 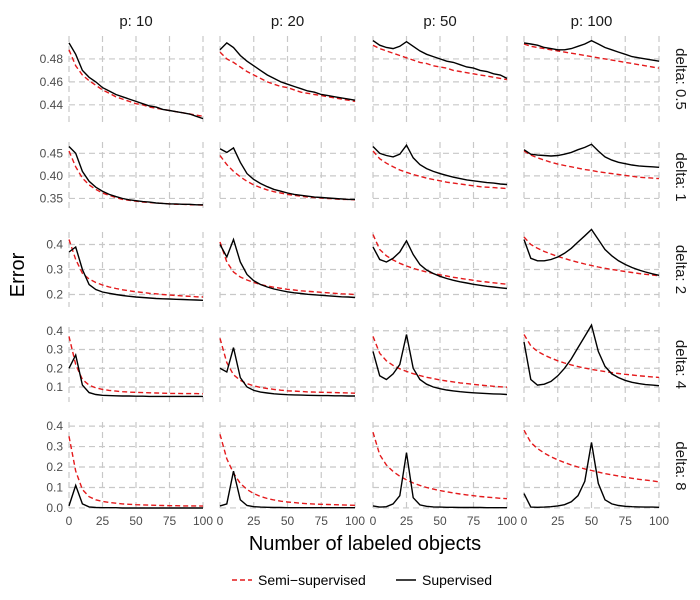 What do you see at coordinates (52, 82) in the screenshot?
I see `y-tick-label: 0.46` at bounding box center [52, 82].